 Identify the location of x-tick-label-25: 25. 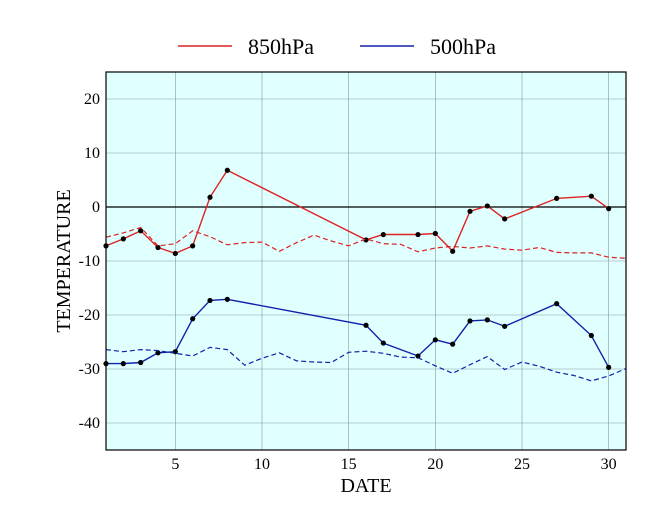
(522, 464).